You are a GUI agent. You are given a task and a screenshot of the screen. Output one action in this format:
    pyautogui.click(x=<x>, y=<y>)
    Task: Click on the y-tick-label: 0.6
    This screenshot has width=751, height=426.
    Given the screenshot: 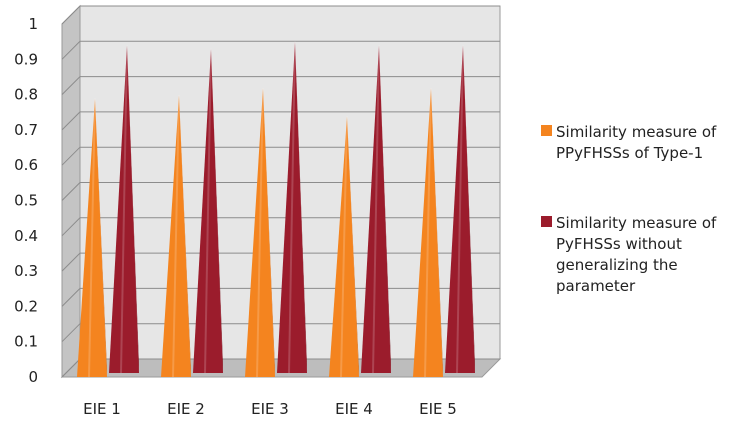 What is the action you would take?
    pyautogui.click(x=26, y=165)
    